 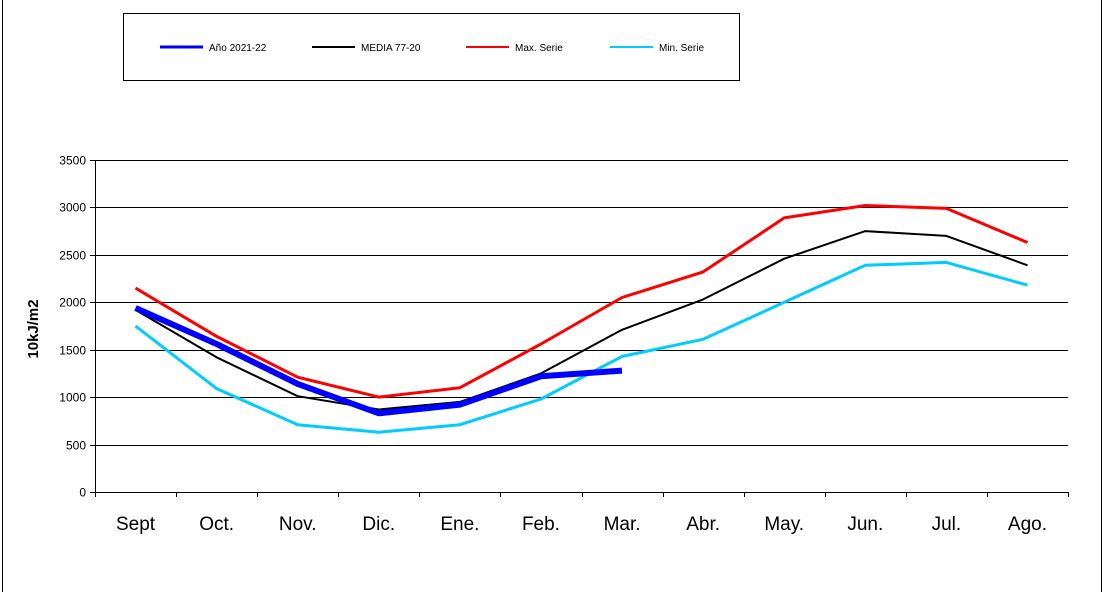 What do you see at coordinates (136, 524) in the screenshot?
I see `x-tick-label: Sept` at bounding box center [136, 524].